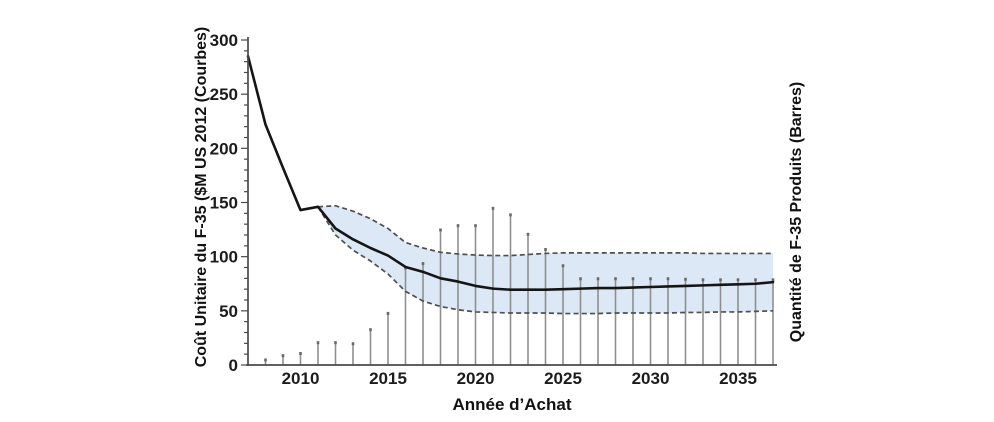 The image size is (994, 422). Describe the element at coordinates (796, 212) in the screenshot. I see `right-axis-title: Quantité de F-35 Produits (Barres)` at that location.